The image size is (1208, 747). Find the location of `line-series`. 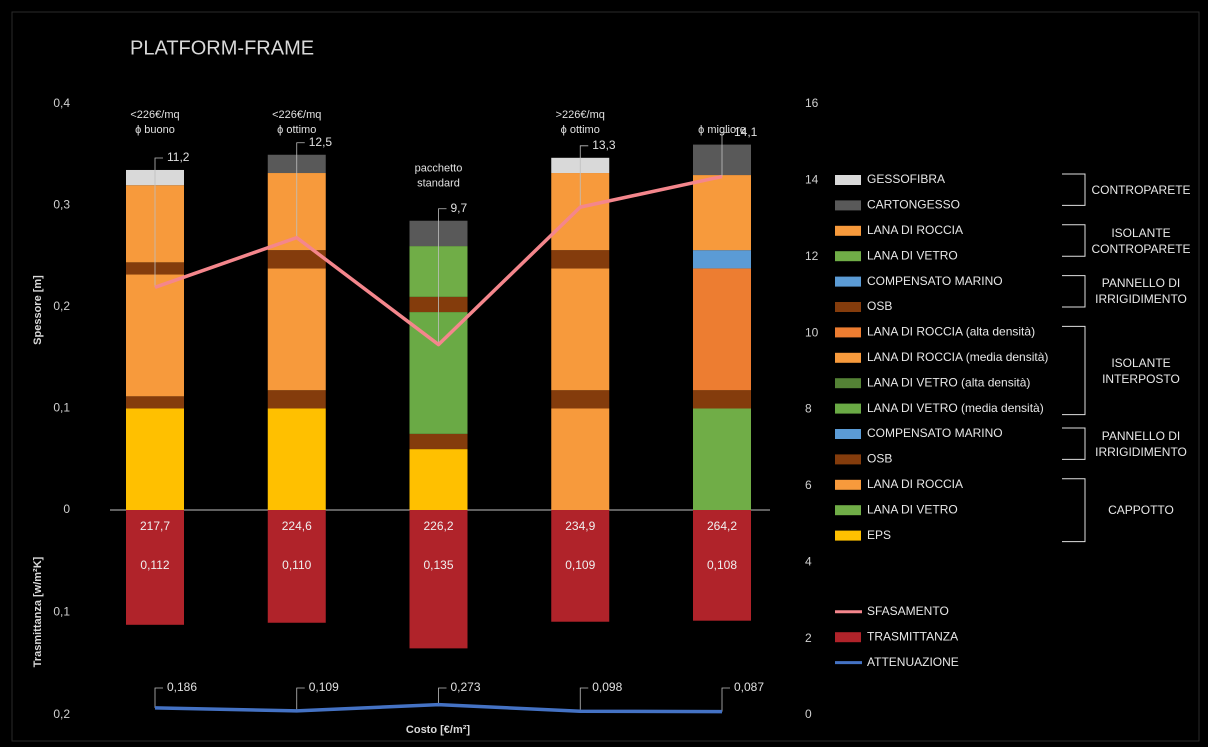

line-series is located at coordinates (438, 260).